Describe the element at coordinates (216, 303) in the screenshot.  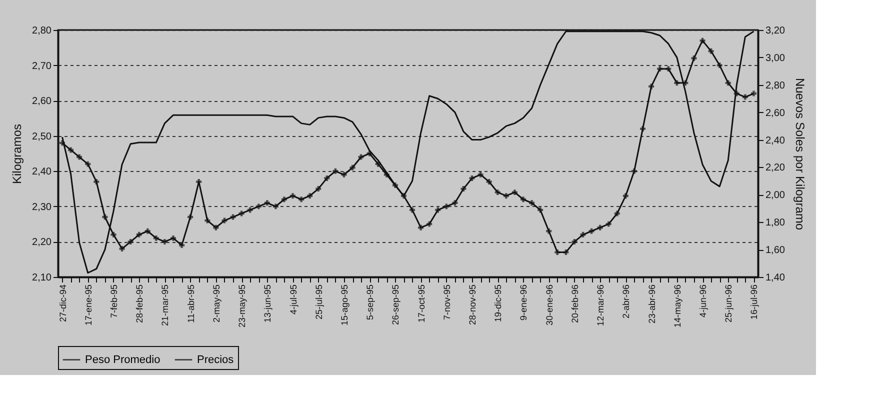
I see `x-tick-label: 2-may-95` at that location.